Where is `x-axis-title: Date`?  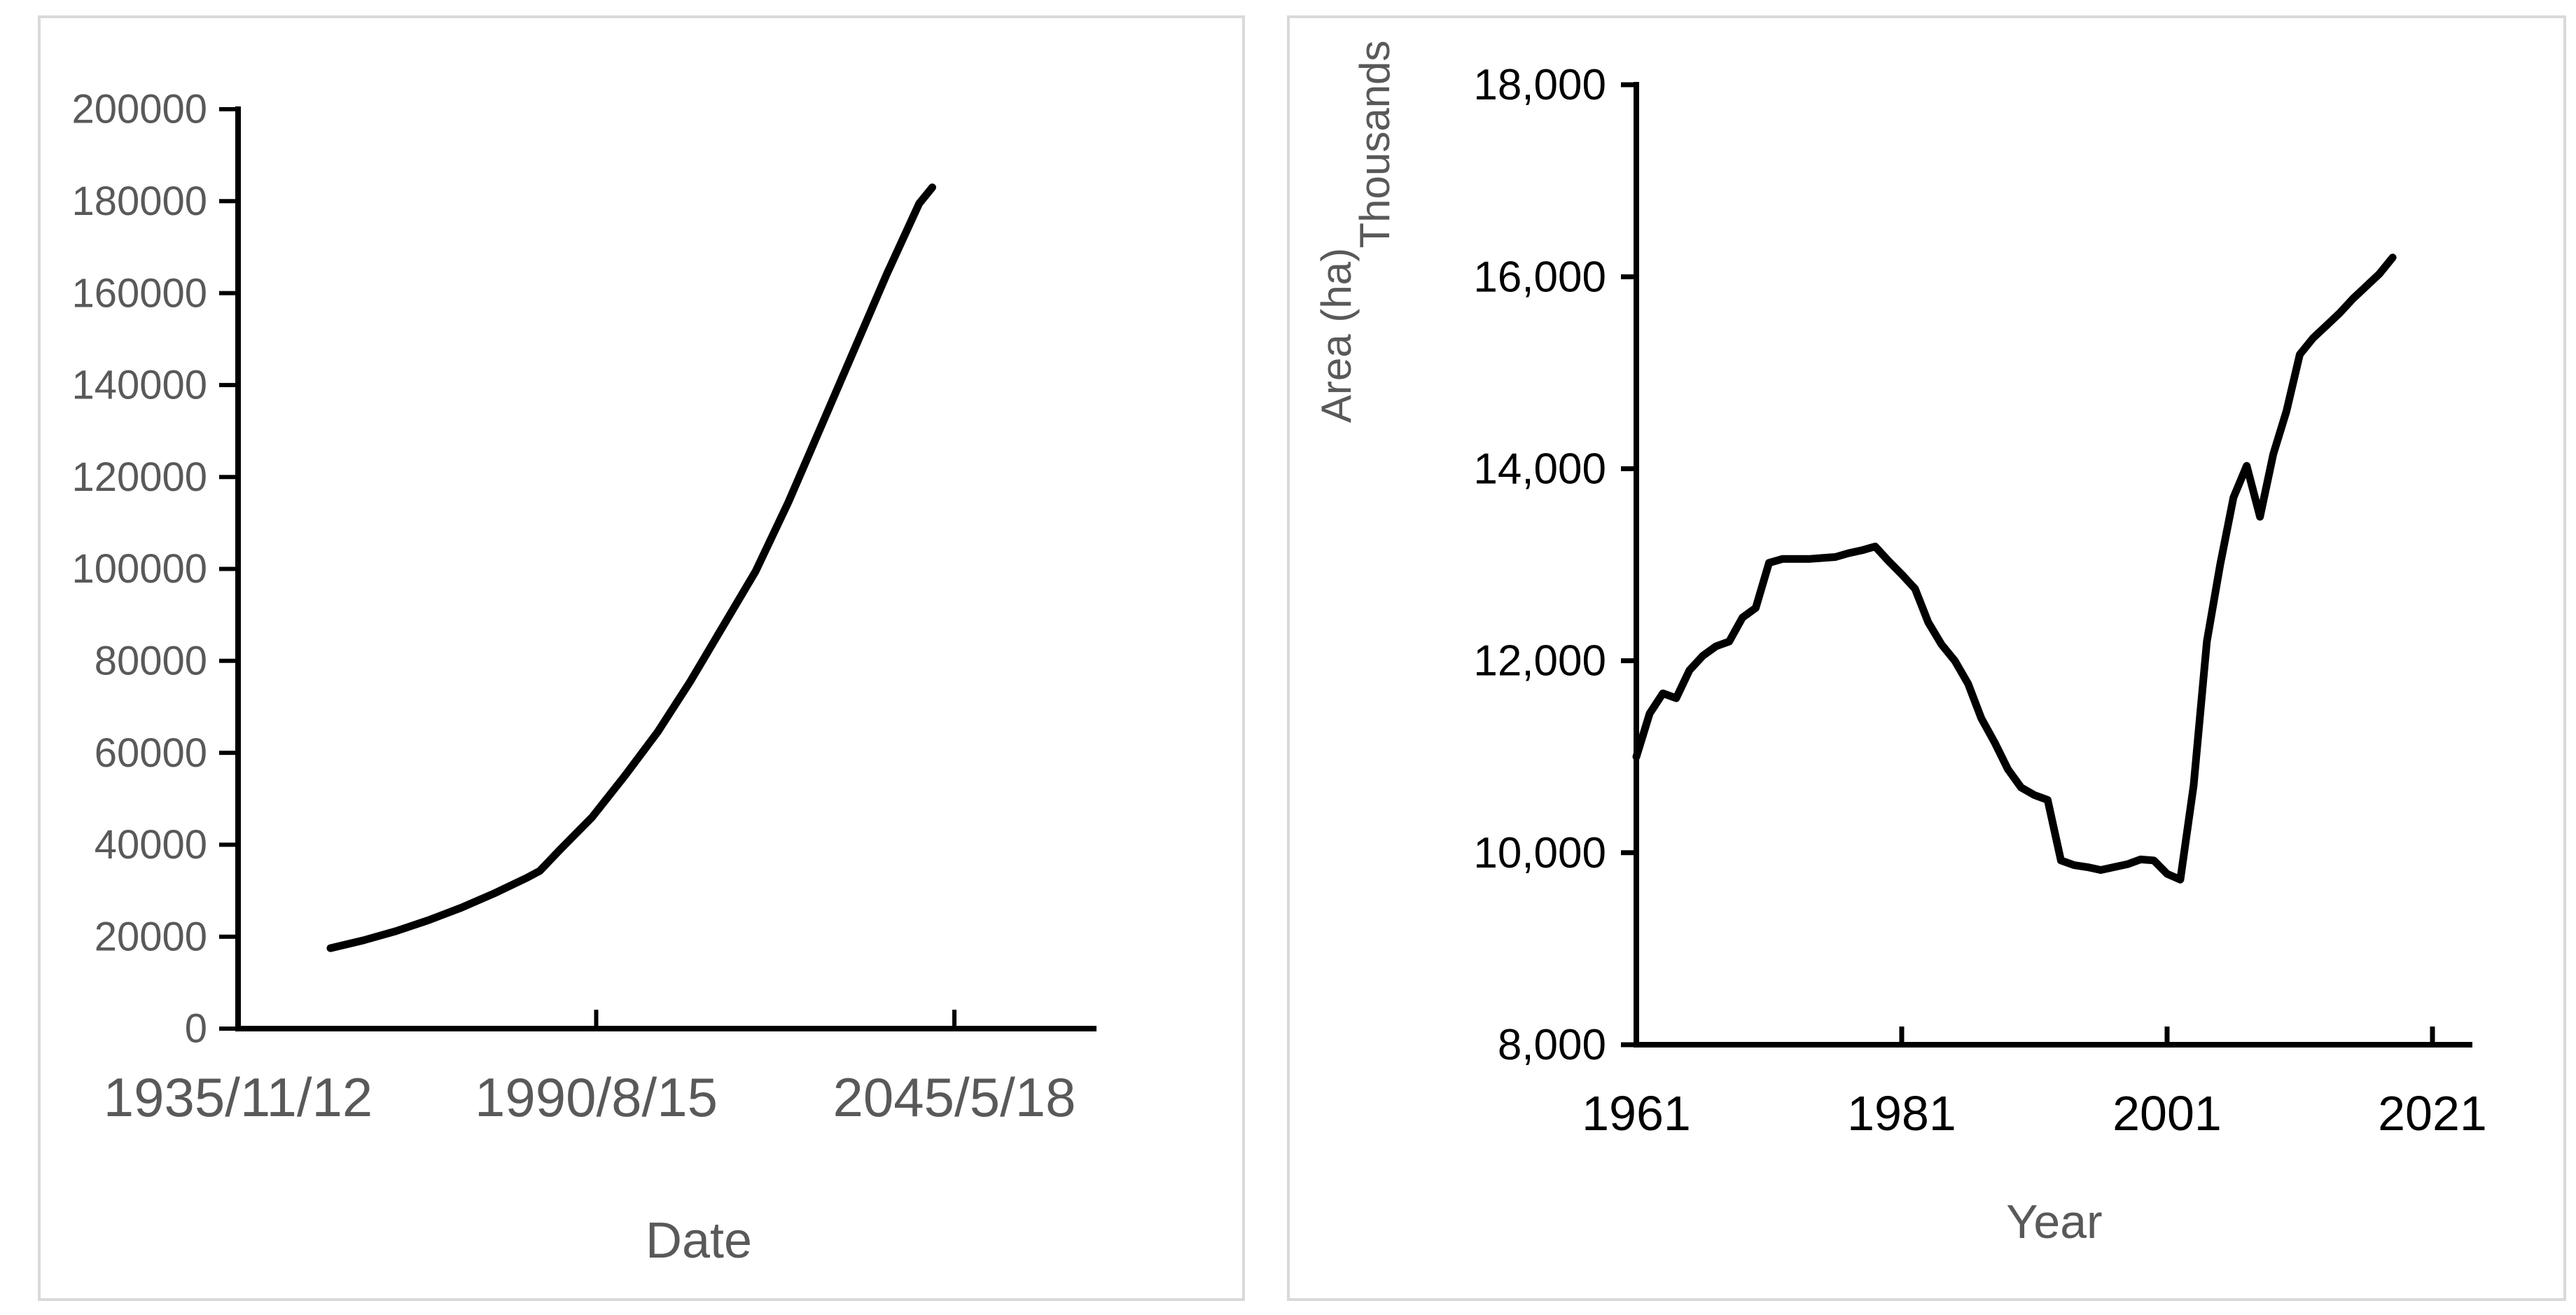
x-axis-title: Date is located at coordinates (699, 1241).